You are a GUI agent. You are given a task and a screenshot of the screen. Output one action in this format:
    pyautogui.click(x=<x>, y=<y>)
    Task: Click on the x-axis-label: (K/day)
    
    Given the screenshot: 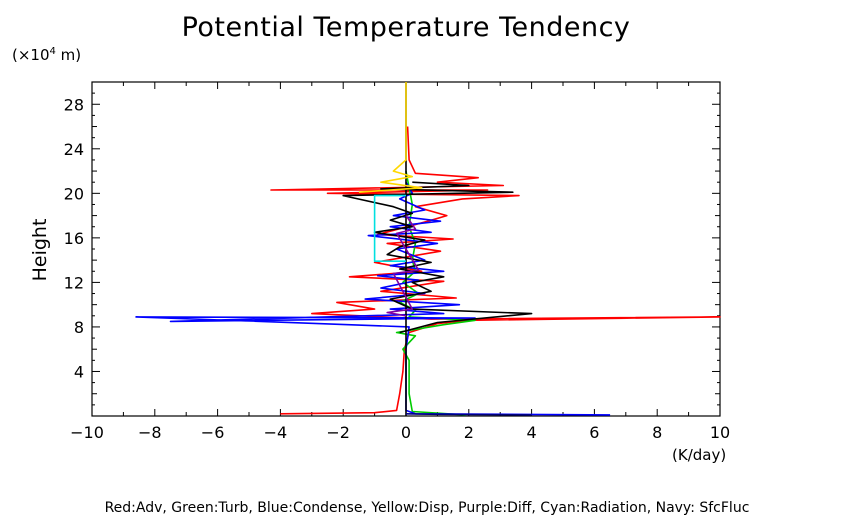 What is the action you would take?
    pyautogui.click(x=699, y=455)
    